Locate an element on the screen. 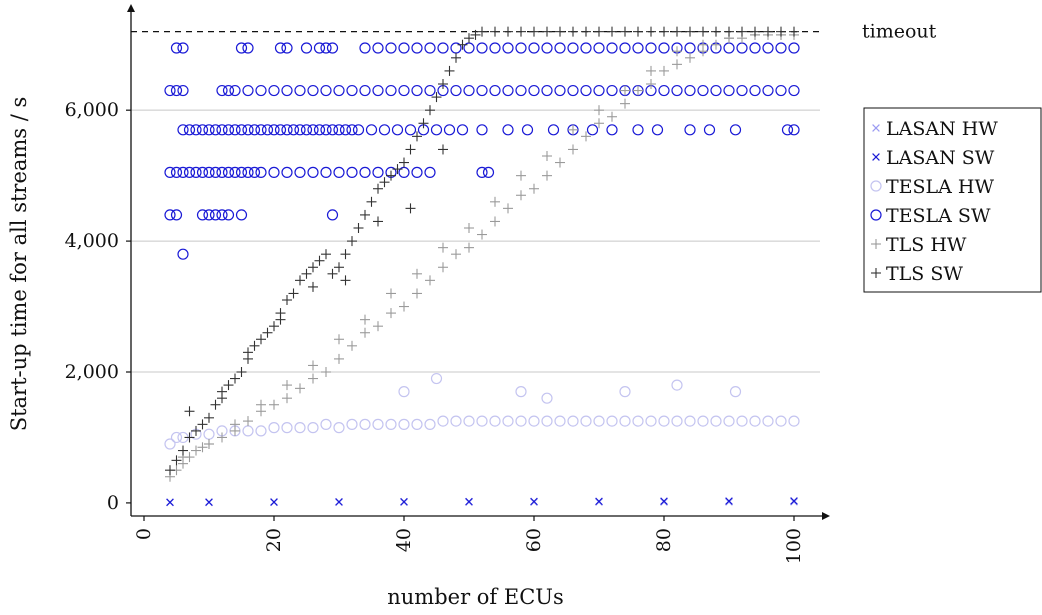 The width and height of the screenshot is (1042, 615). y-axis-title: Start-up time for all streams / s is located at coordinates (19, 264).